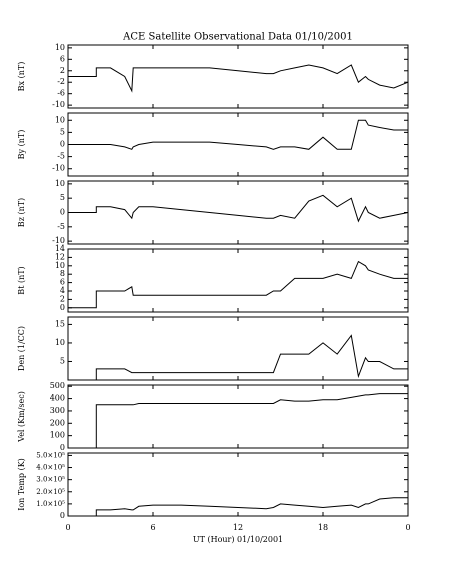 The width and height of the screenshot is (454, 571). What do you see at coordinates (238, 539) in the screenshot?
I see `x-axis-label: UT (Hour) 01/10/2001` at bounding box center [238, 539].